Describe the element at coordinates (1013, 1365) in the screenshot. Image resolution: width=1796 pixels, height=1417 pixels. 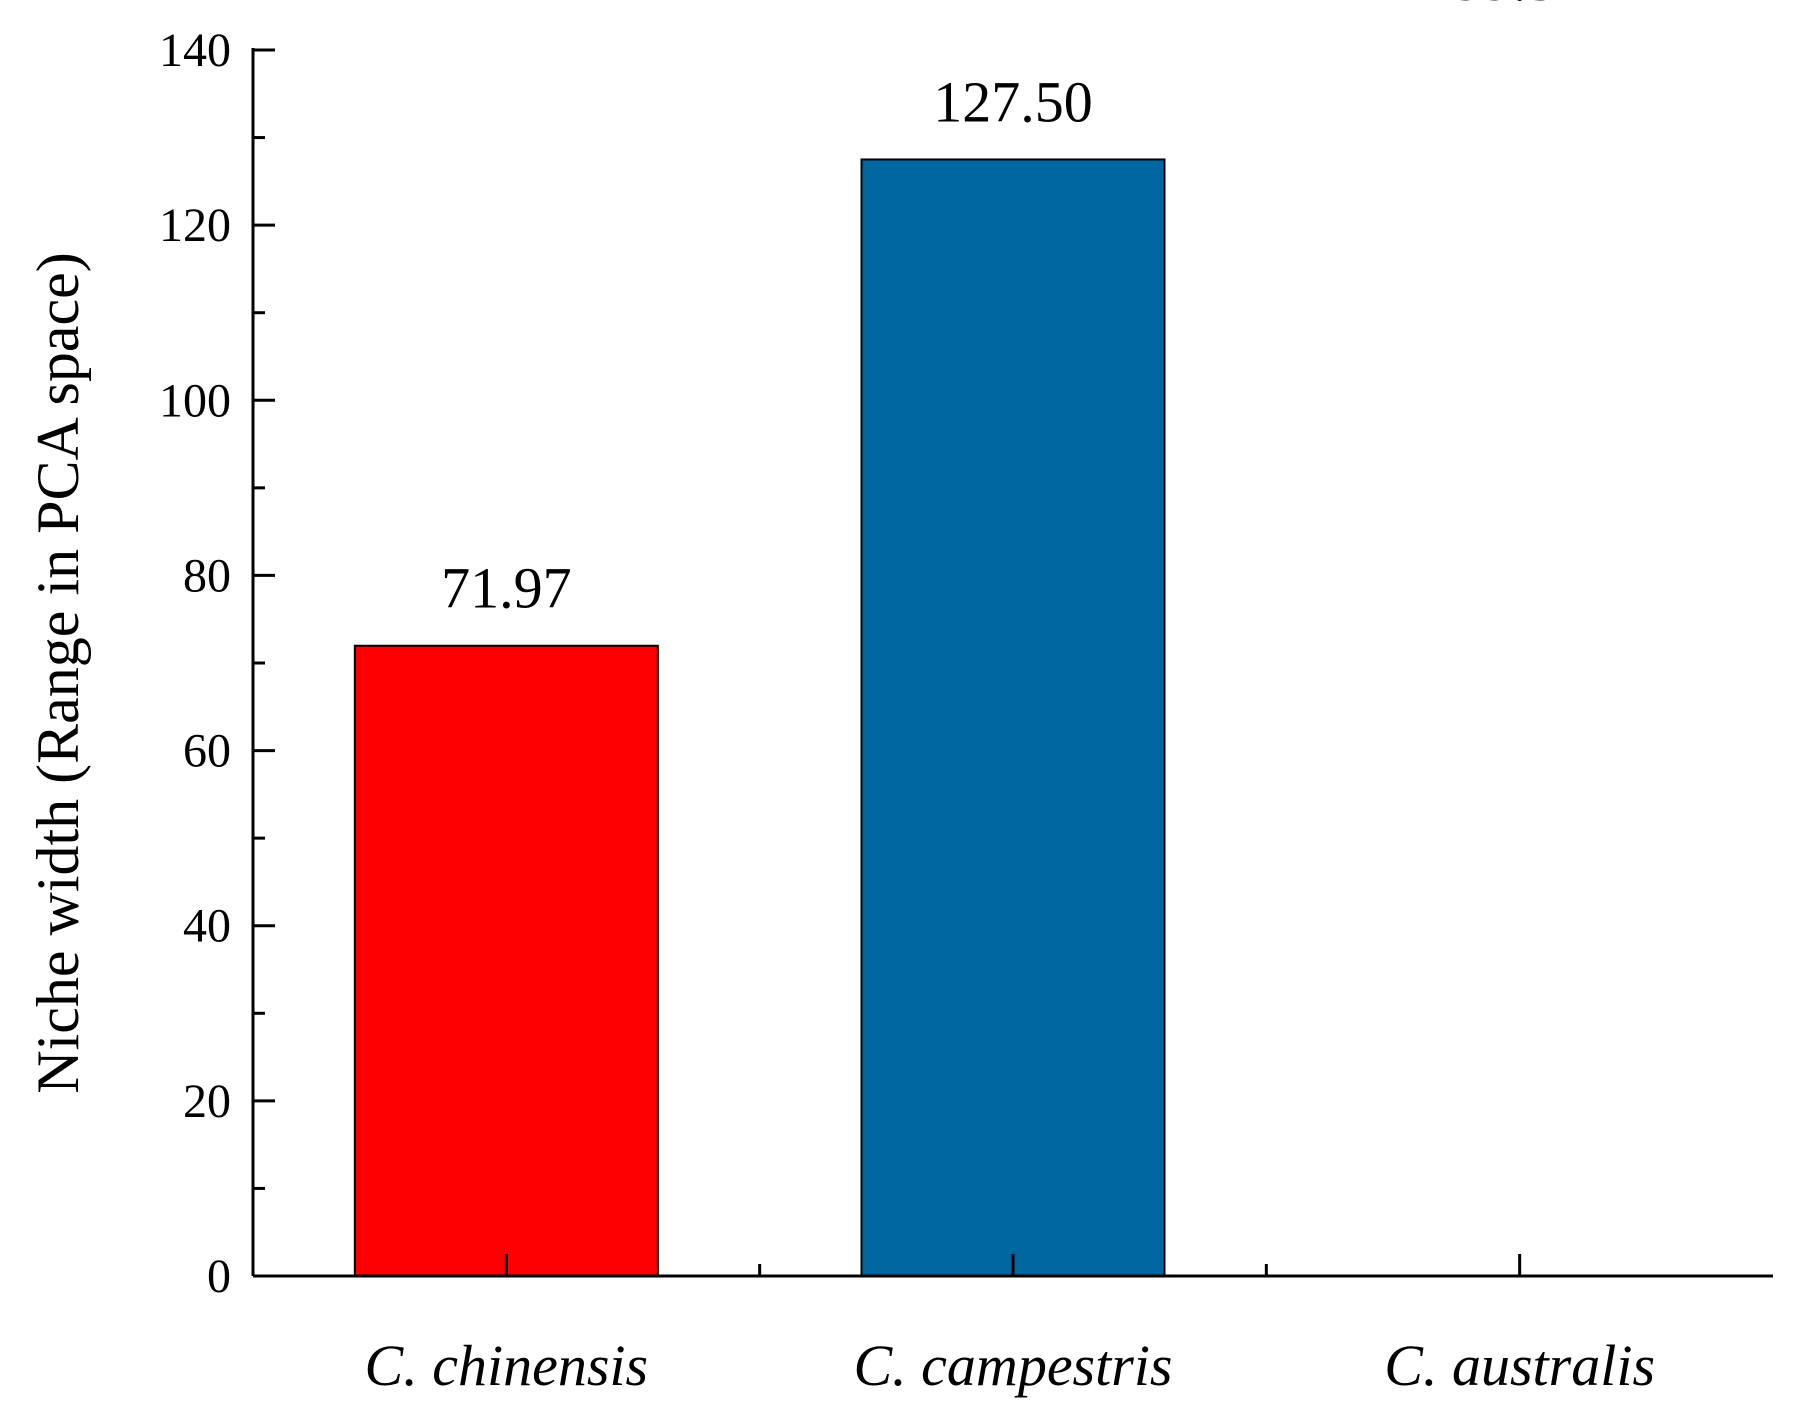
I see `x-category-label: C. campestris` at that location.